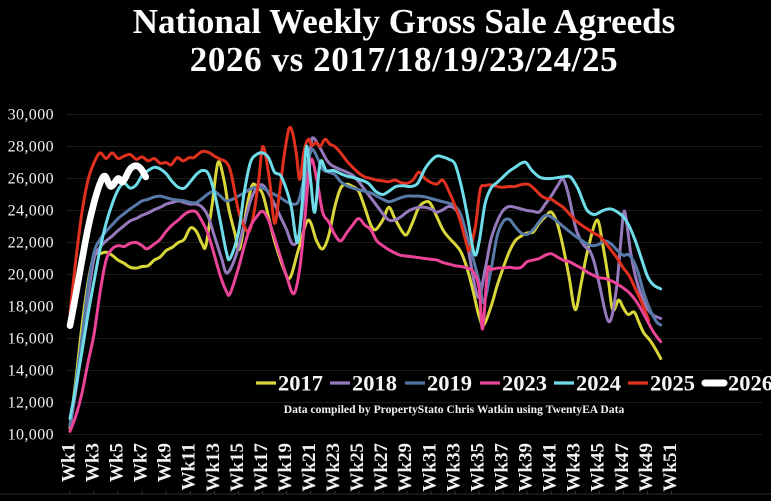 Image resolution: width=771 pixels, height=501 pixels. What do you see at coordinates (165, 462) in the screenshot?
I see `svg-text: Wk9` at bounding box center [165, 462].